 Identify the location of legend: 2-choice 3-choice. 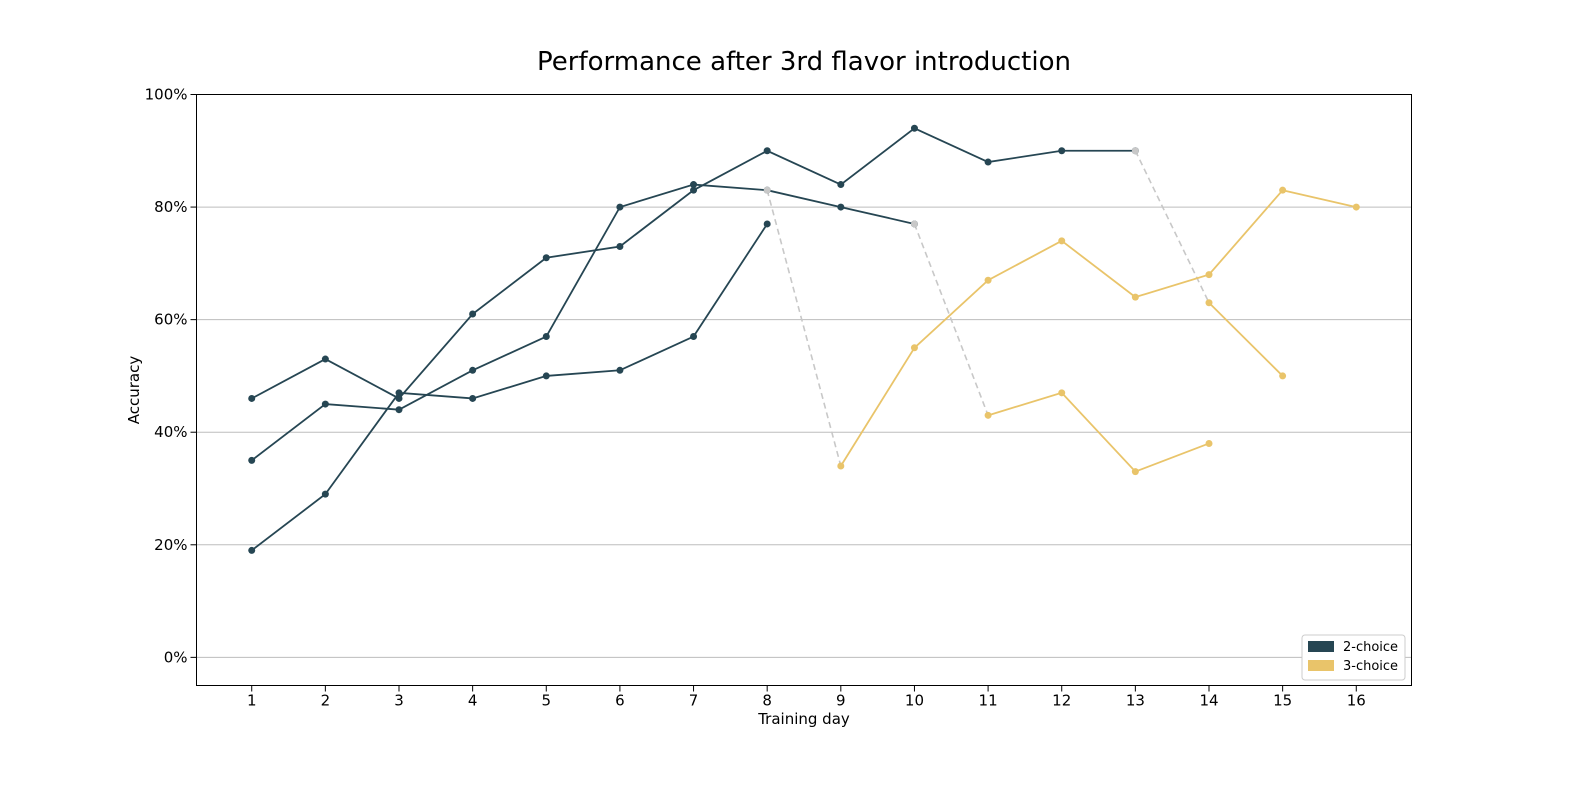
(1353, 657).